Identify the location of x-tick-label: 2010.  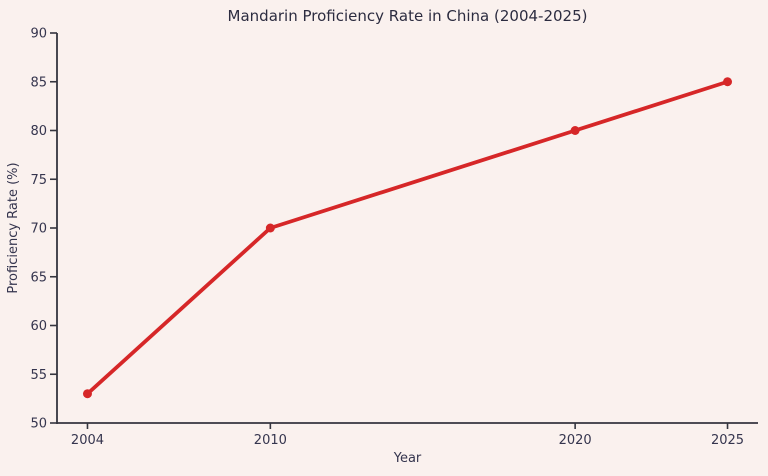
(270, 440).